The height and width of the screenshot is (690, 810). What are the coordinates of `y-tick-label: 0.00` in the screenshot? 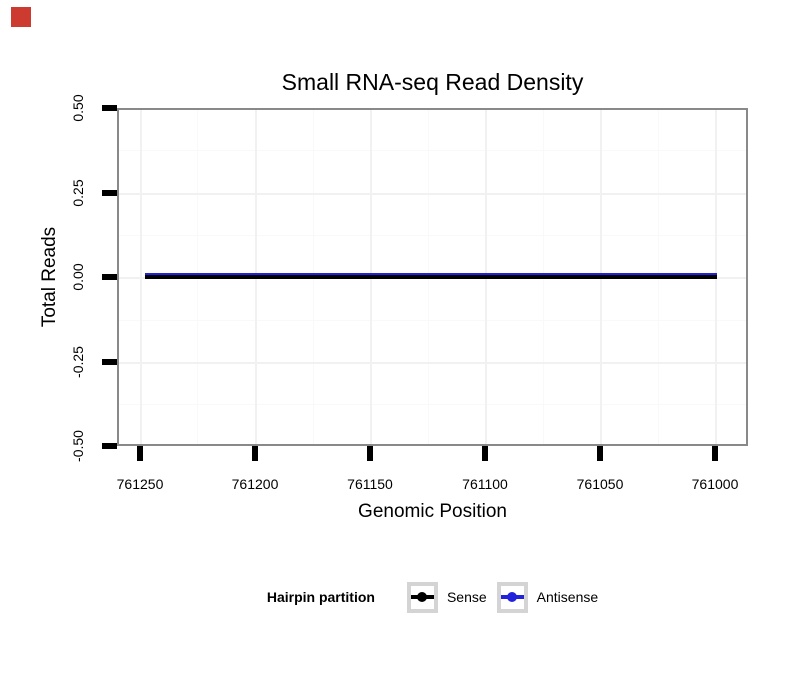 It's located at (78, 277).